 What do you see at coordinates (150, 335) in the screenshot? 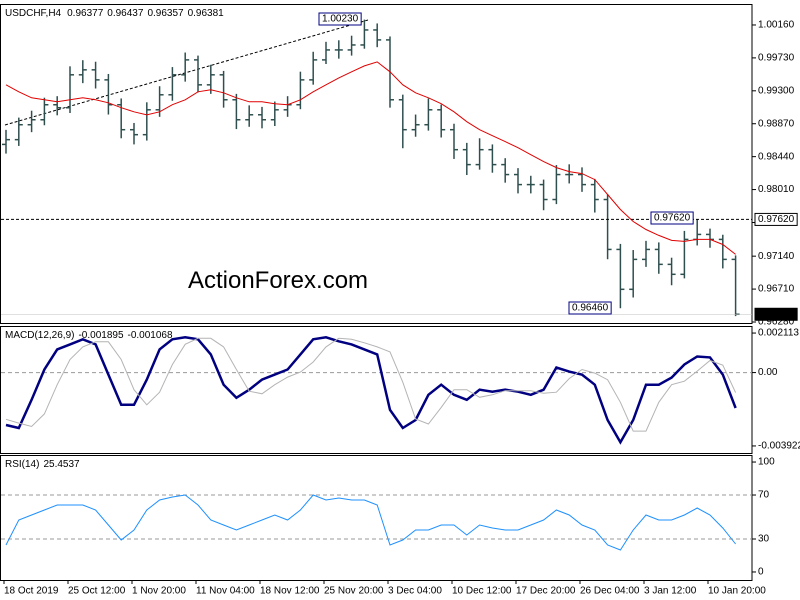
I see `header-value: -0.001068` at bounding box center [150, 335].